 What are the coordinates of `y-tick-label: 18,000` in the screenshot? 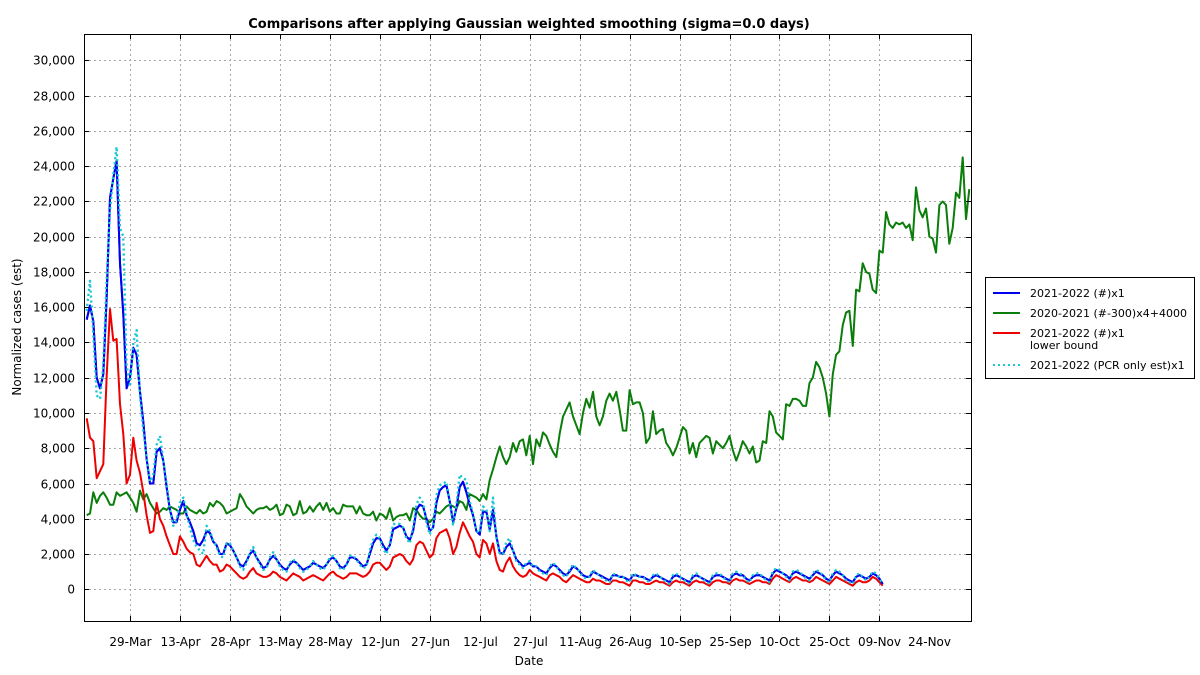 It's located at (54, 273).